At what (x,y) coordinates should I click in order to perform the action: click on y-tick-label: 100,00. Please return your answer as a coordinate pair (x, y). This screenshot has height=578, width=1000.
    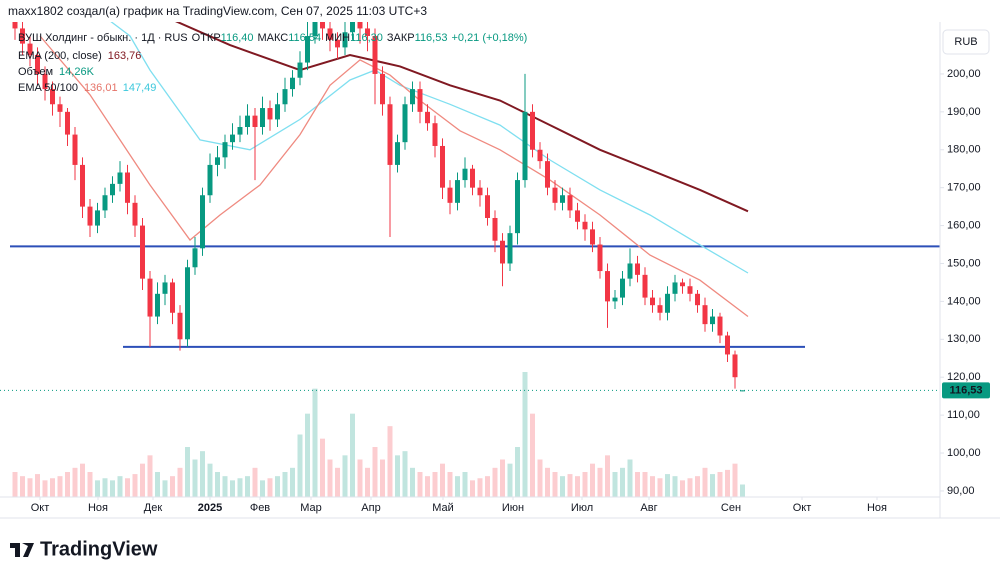
    Looking at the image, I should click on (964, 453).